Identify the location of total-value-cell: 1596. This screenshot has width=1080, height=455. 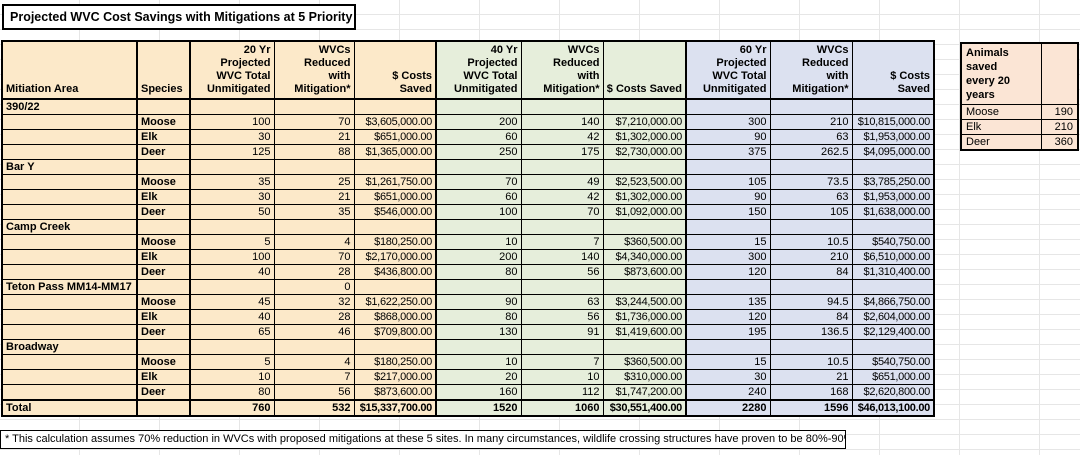
(811, 408).